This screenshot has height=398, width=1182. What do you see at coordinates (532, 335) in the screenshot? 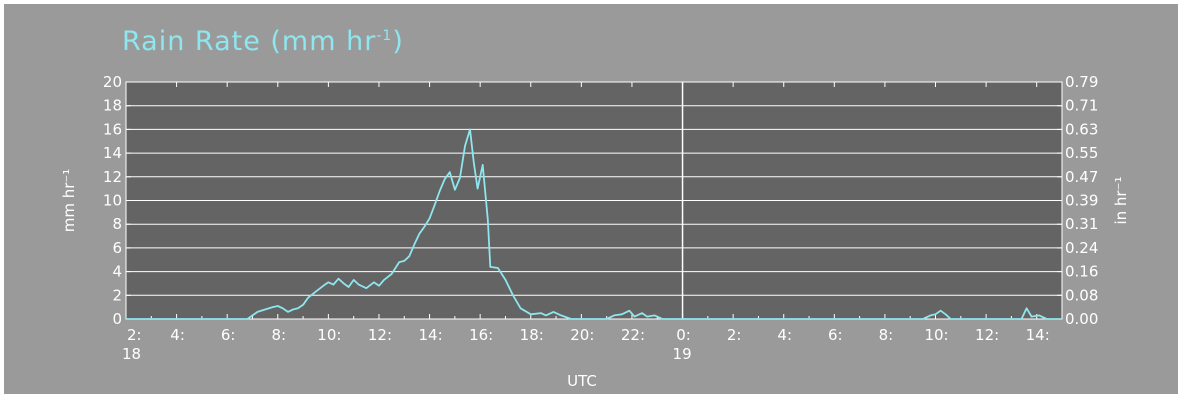
I see `x-tick-label: 18:` at bounding box center [532, 335].